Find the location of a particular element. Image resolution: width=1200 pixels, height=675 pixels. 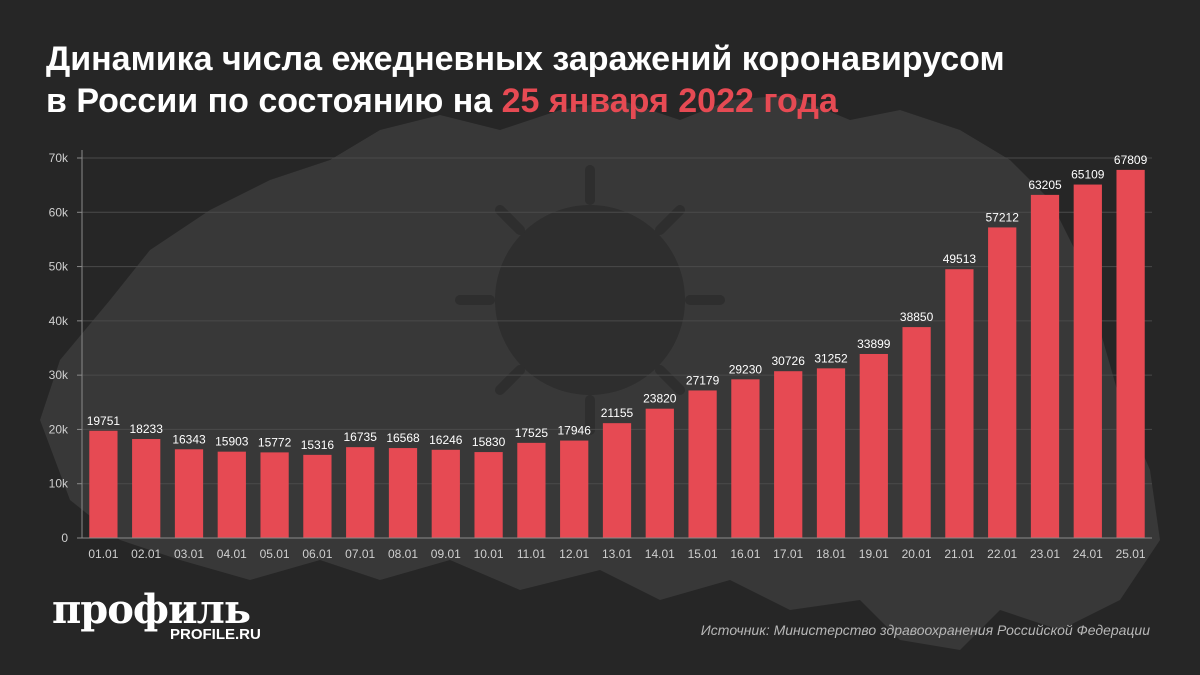

data-label-02.01: 18233 is located at coordinates (147, 429).